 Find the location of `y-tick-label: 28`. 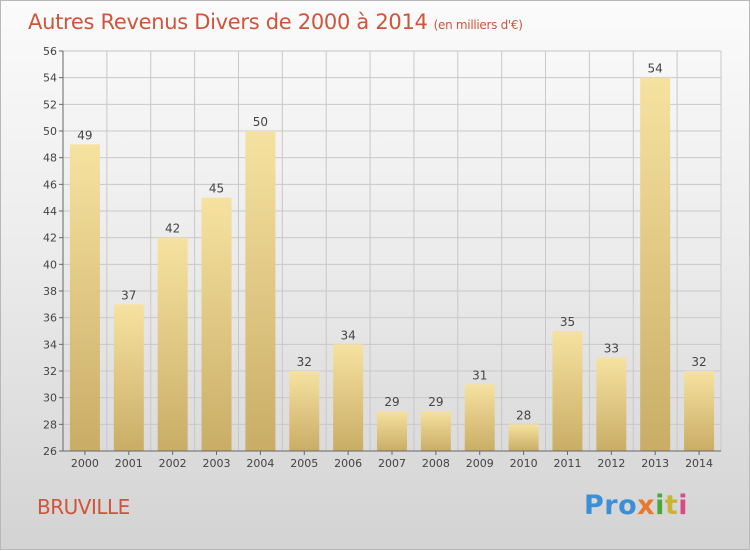

y-tick-label: 28 is located at coordinates (50, 424).